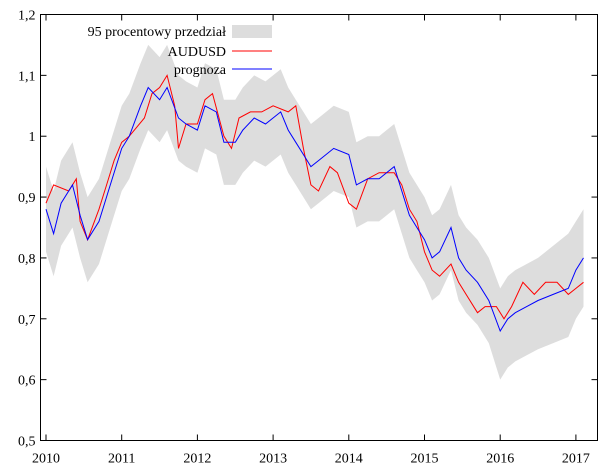 The width and height of the screenshot is (606, 472). Describe the element at coordinates (273, 459) in the screenshot. I see `x-tick-label: 2013` at that location.